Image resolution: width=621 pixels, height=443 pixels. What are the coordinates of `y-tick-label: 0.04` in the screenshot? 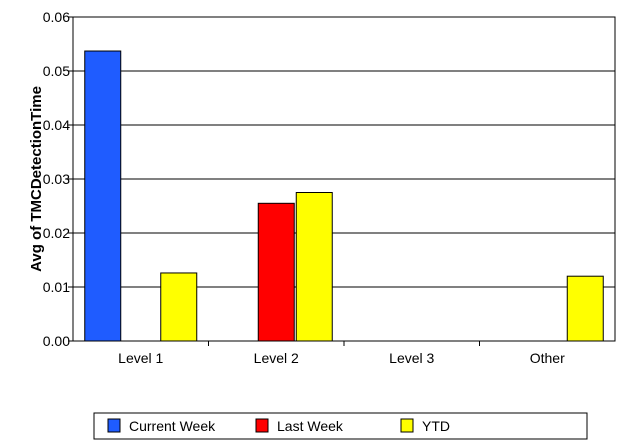 It's located at (56, 125).